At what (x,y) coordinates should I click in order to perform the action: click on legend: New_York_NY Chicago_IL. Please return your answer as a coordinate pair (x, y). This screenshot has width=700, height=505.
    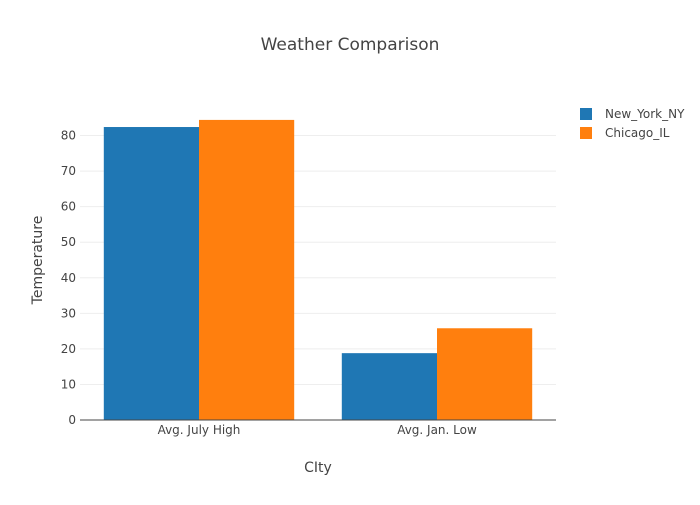
    Looking at the image, I should click on (632, 123).